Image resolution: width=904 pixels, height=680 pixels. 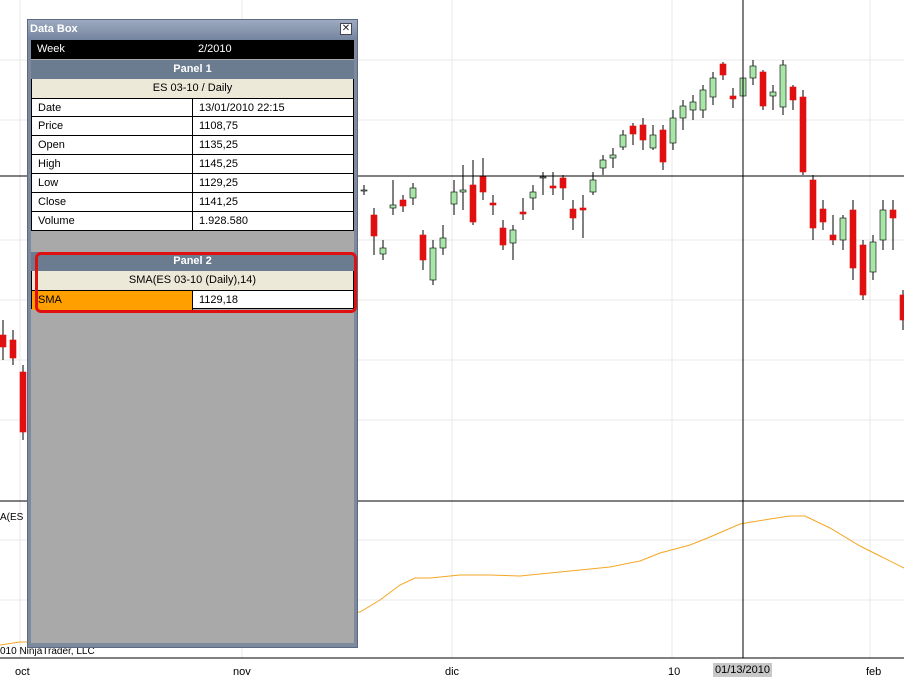 I want to click on data-box-title: Data Box, so click(x=54, y=29).